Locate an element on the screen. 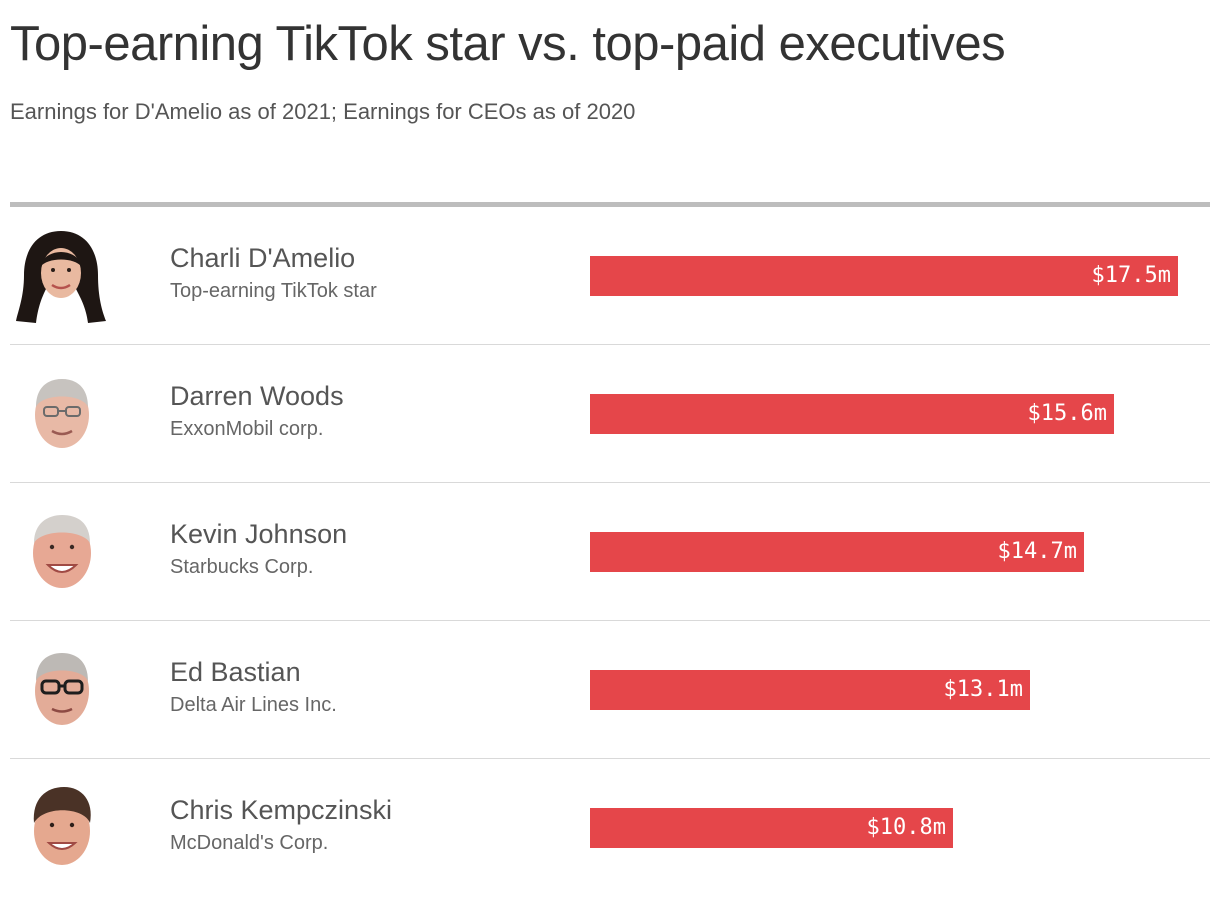 The width and height of the screenshot is (1220, 906). bar-value-label: $13.1m is located at coordinates (983, 689).